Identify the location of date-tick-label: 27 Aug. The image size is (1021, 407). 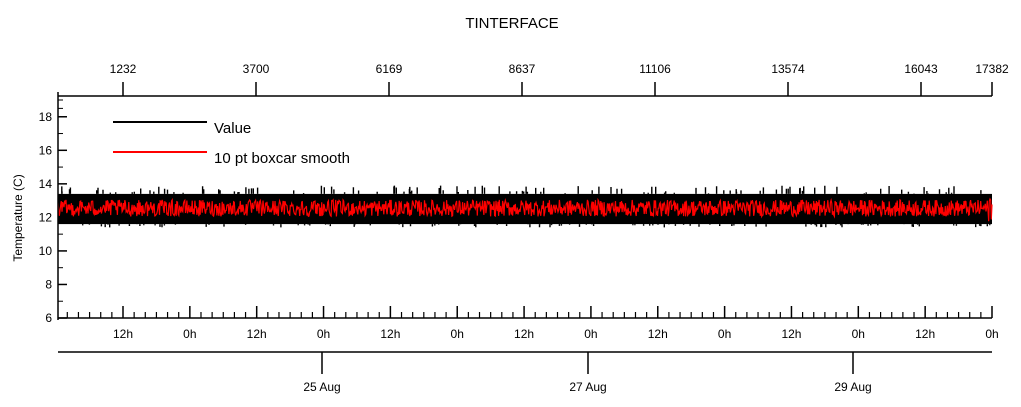
(587, 387).